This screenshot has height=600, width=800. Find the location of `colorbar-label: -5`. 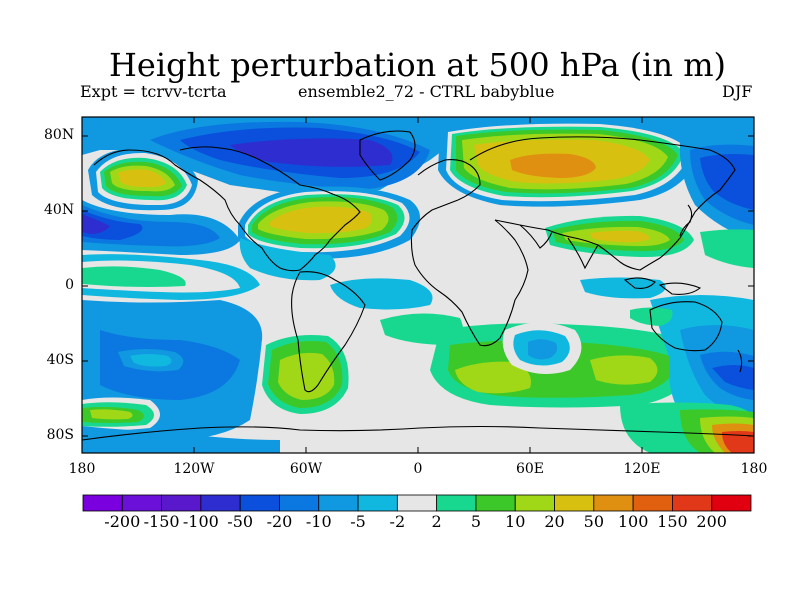

colorbar-label: -5 is located at coordinates (358, 521).